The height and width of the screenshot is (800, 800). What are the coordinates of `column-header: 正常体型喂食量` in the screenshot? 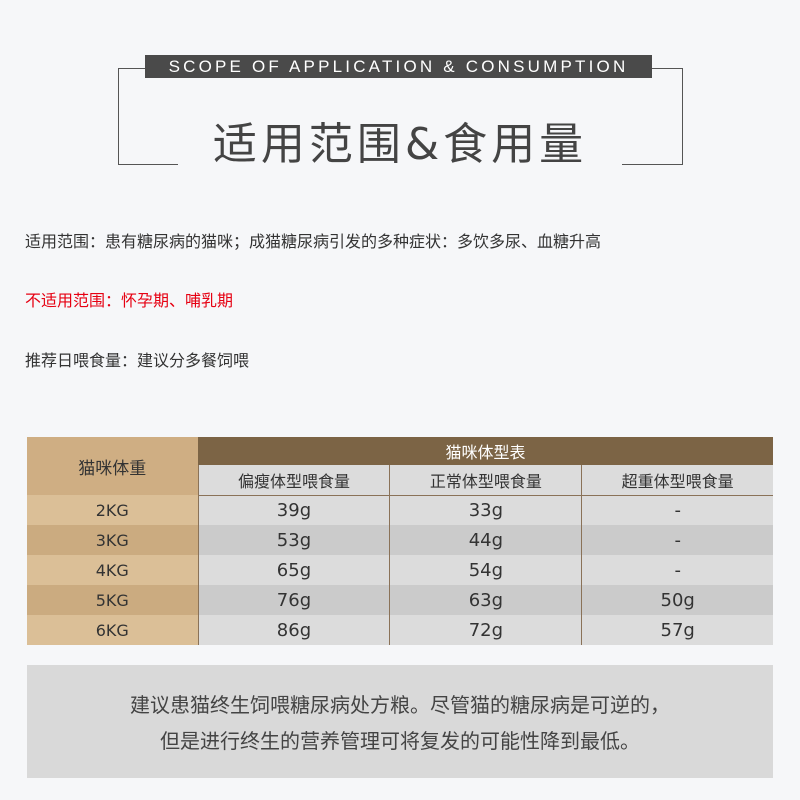 It's located at (485, 480).